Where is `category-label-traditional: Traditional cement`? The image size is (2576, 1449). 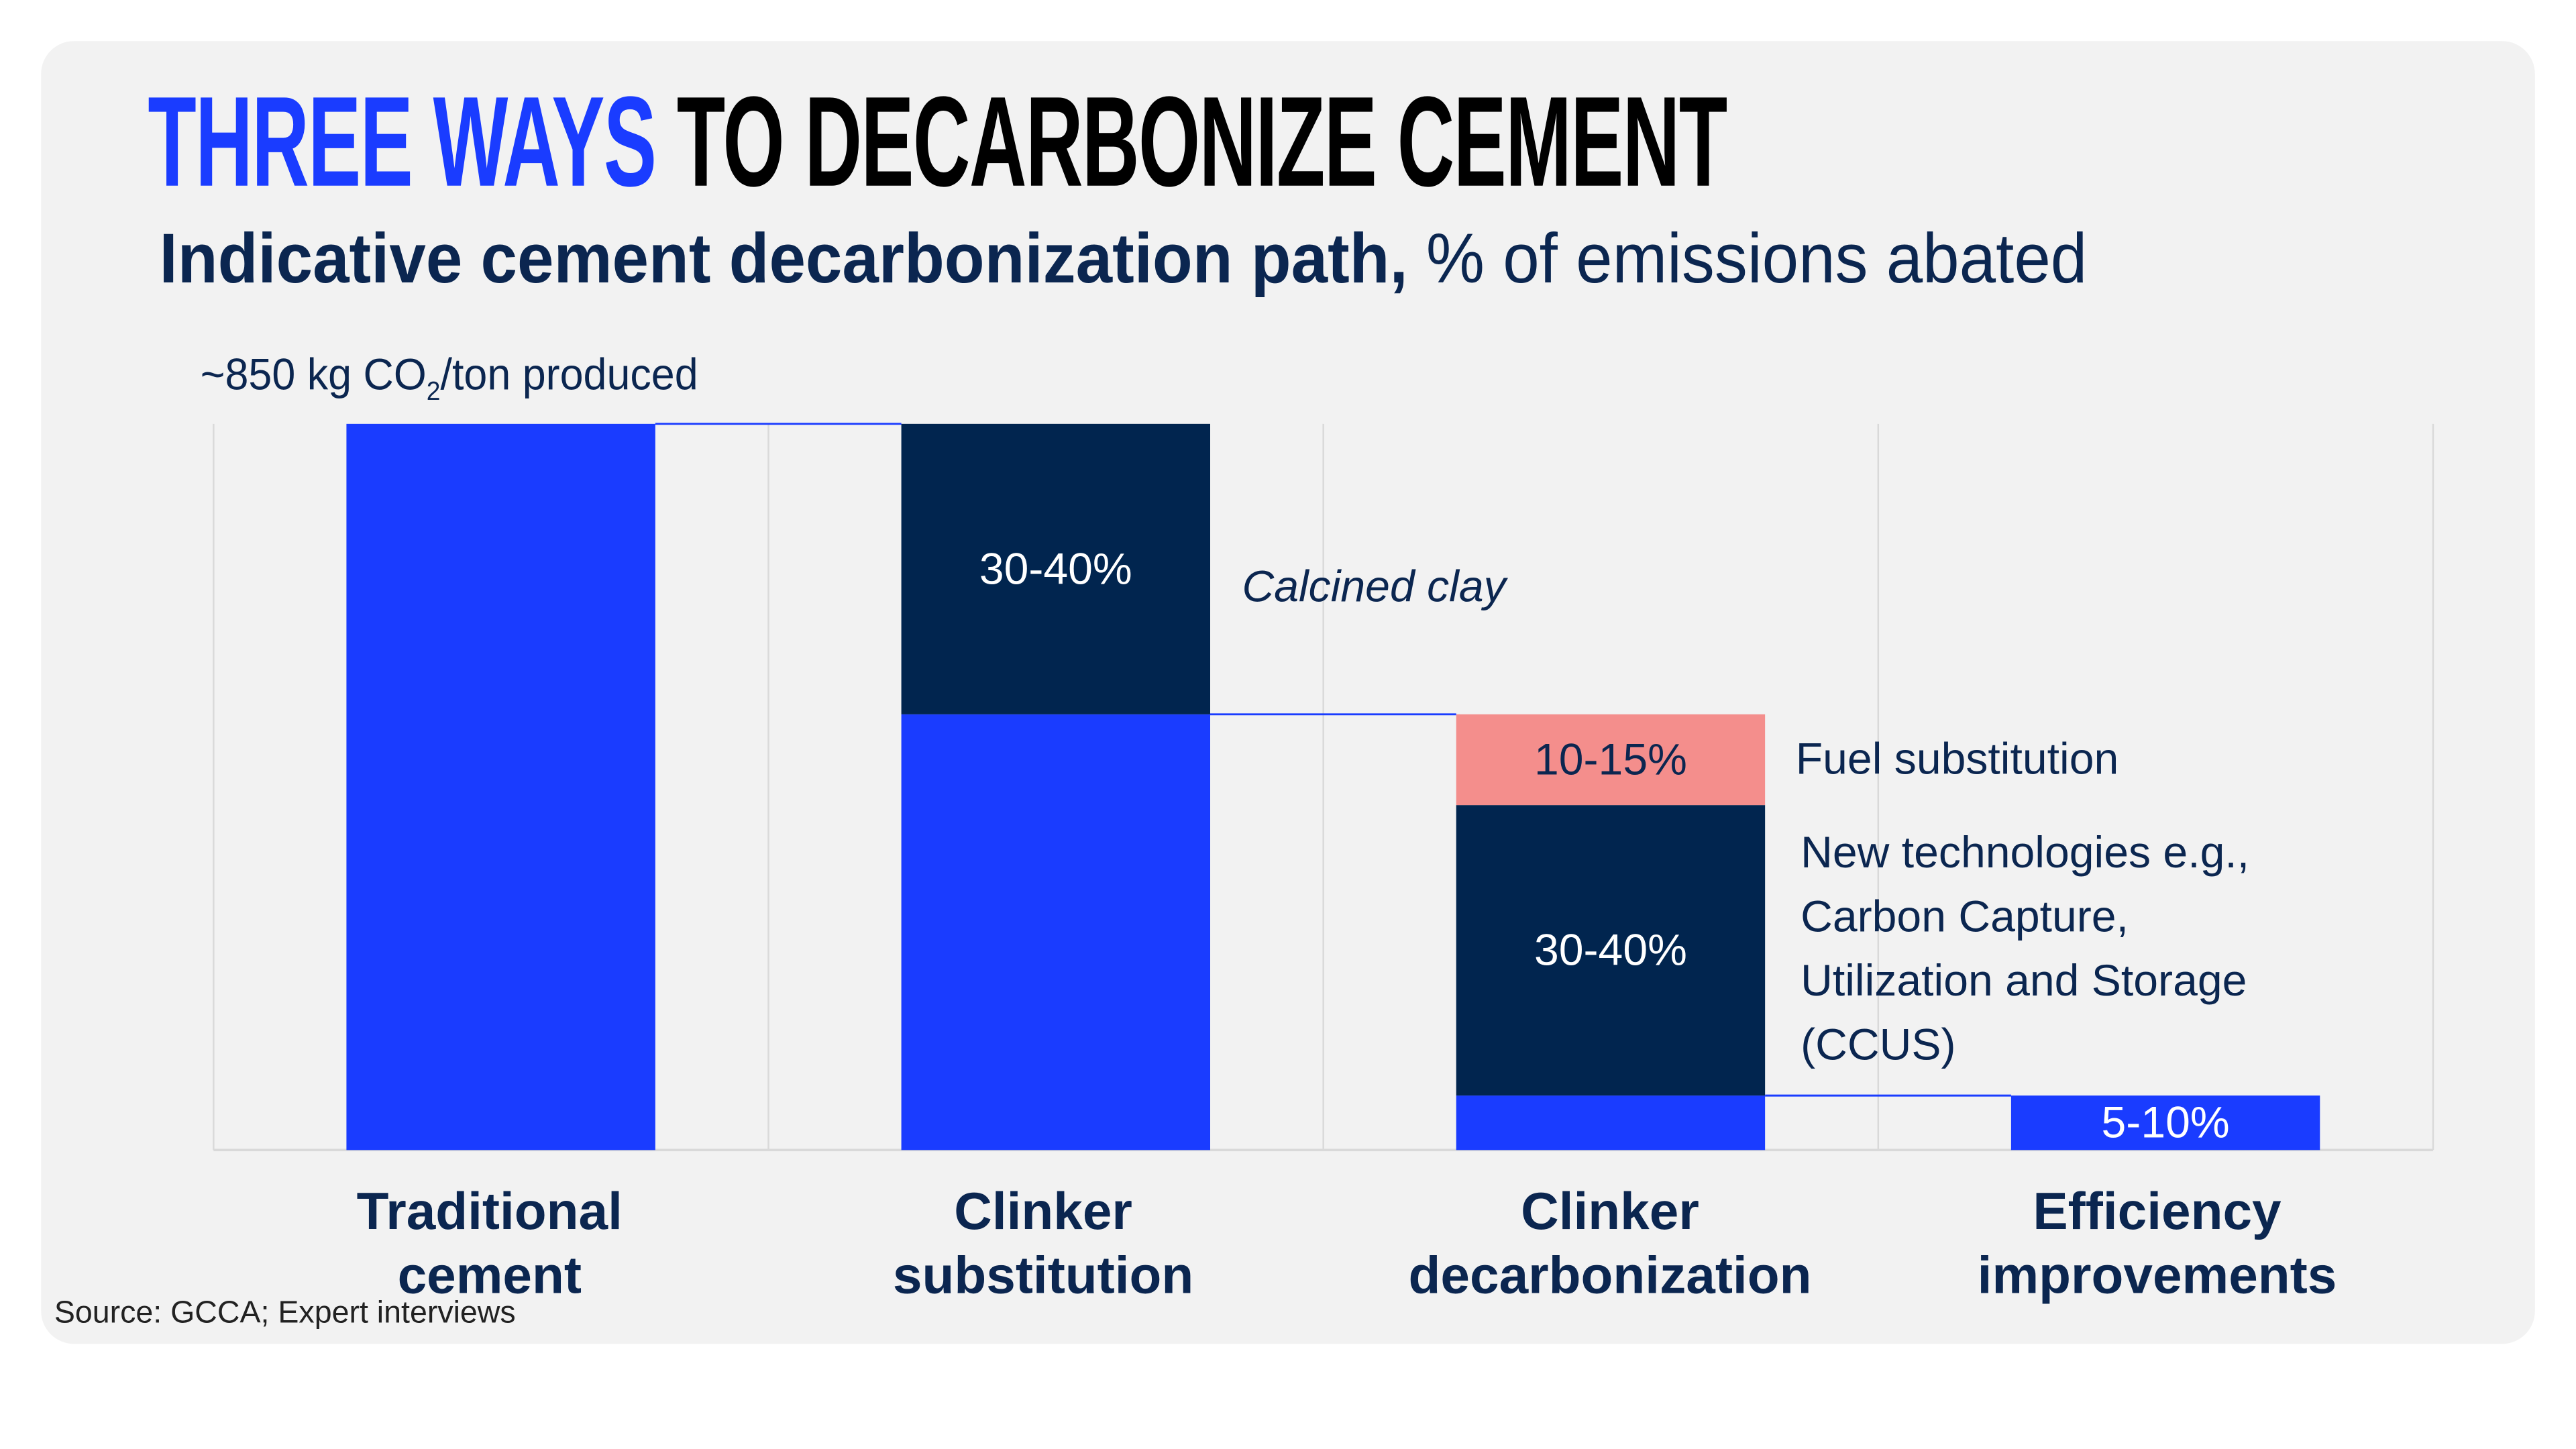 category-label-traditional: Traditional cement is located at coordinates (489, 1243).